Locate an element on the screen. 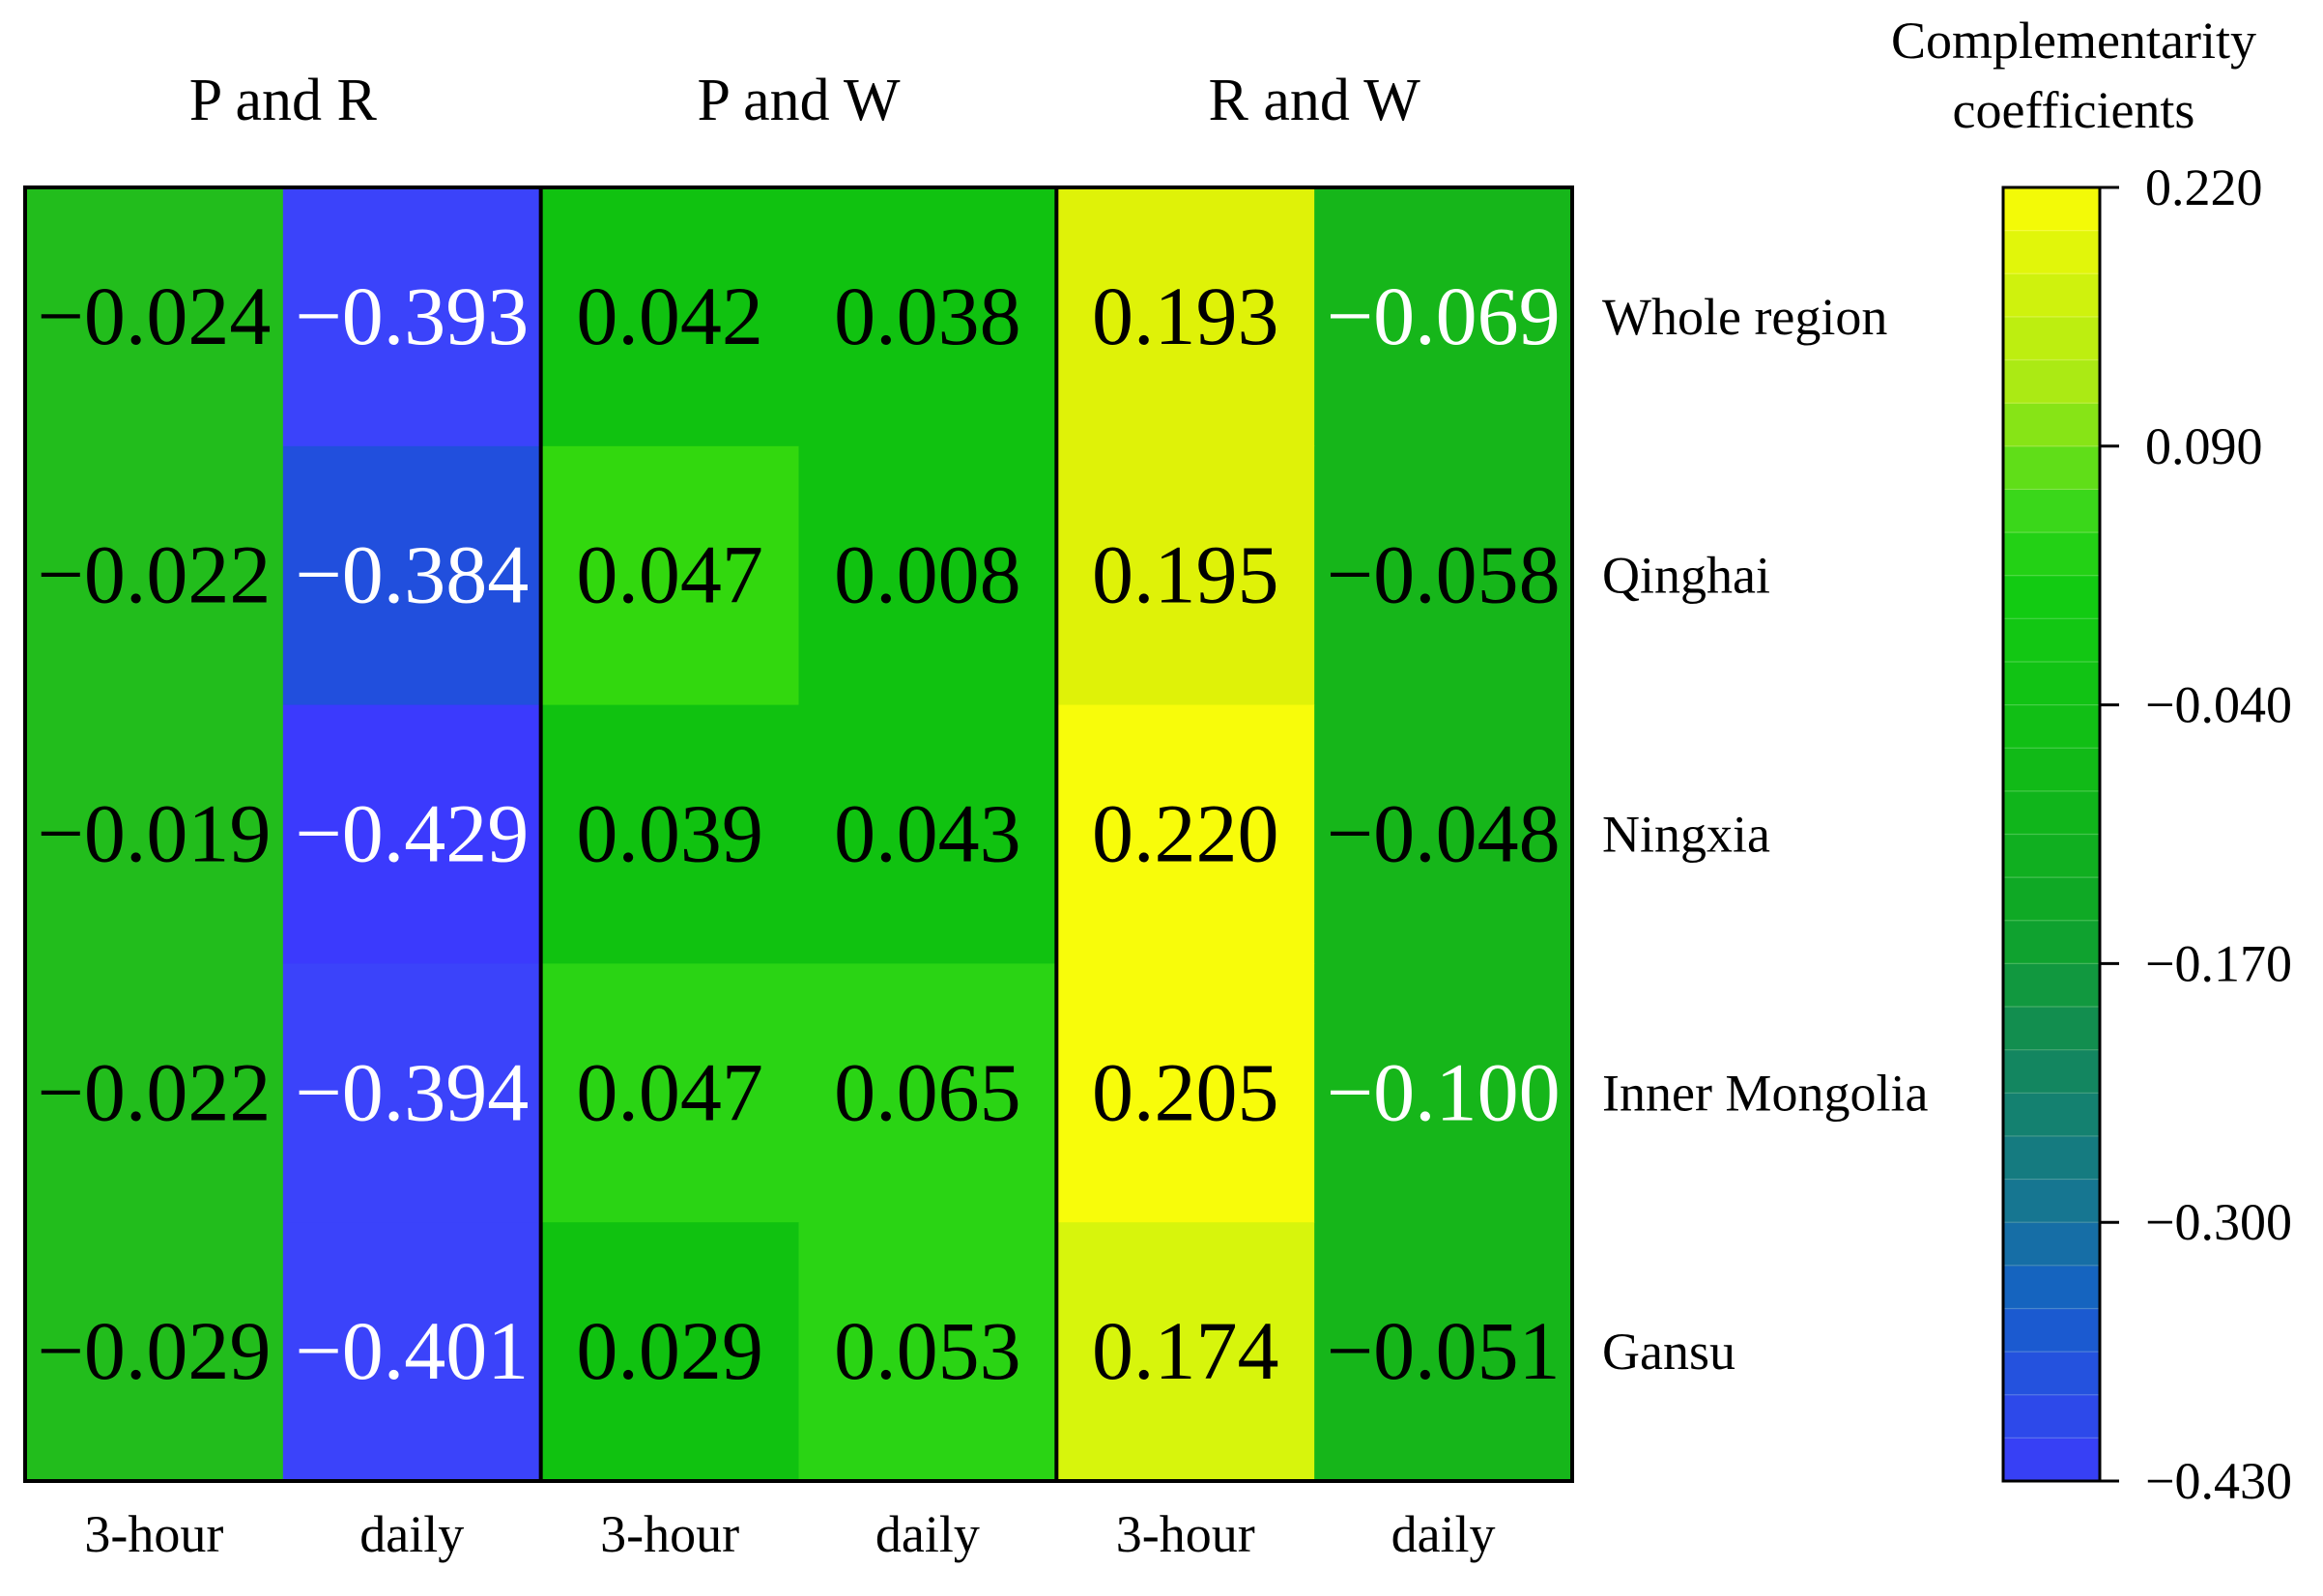 Image resolution: width=2323 pixels, height=1596 pixels. cell-value-label: −0.019 is located at coordinates (154, 833).